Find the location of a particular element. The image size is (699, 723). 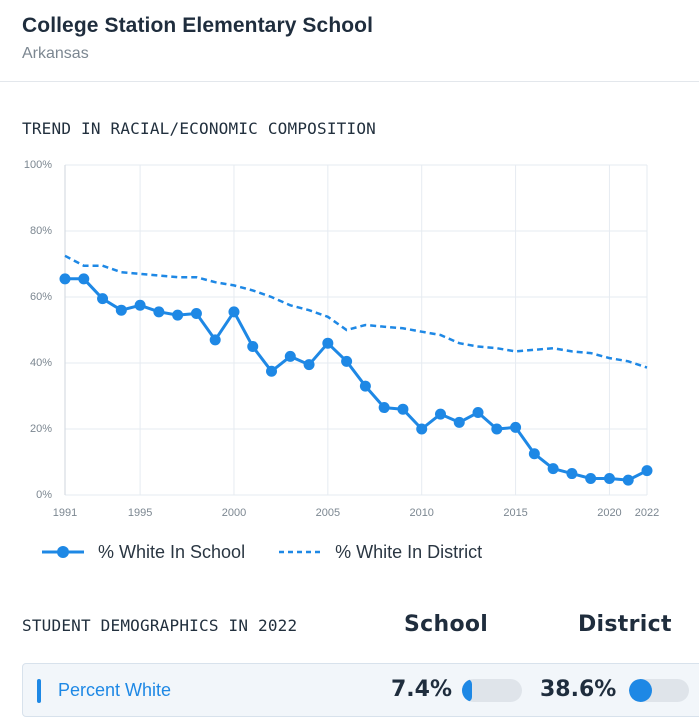

legend-item-school: % White In School is located at coordinates (142, 552).